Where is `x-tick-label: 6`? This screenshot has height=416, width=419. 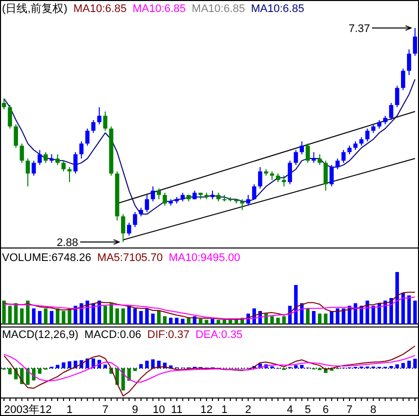 x-tick-label: 6 is located at coordinates (325, 410).